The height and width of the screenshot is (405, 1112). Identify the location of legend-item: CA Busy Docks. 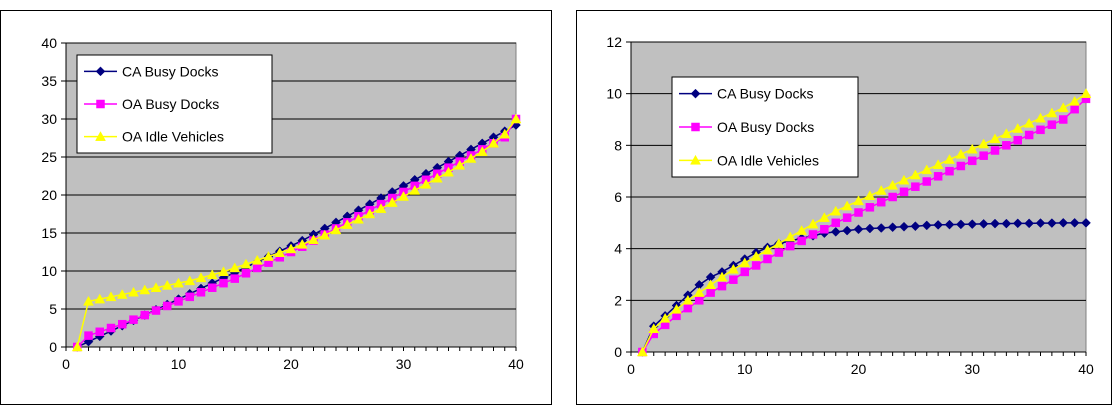
(151, 71).